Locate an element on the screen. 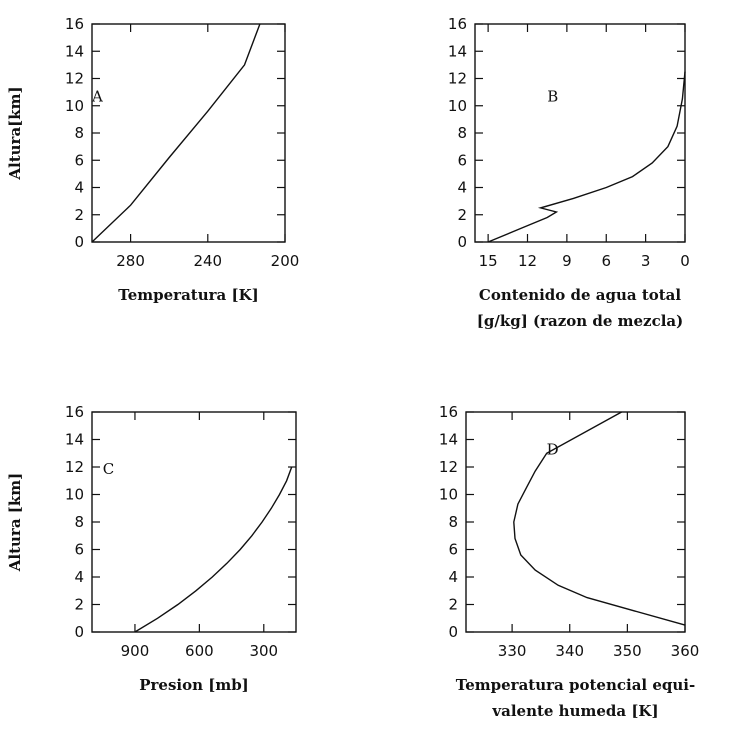 The image size is (750, 739). x-tick-label: 3 is located at coordinates (646, 261).